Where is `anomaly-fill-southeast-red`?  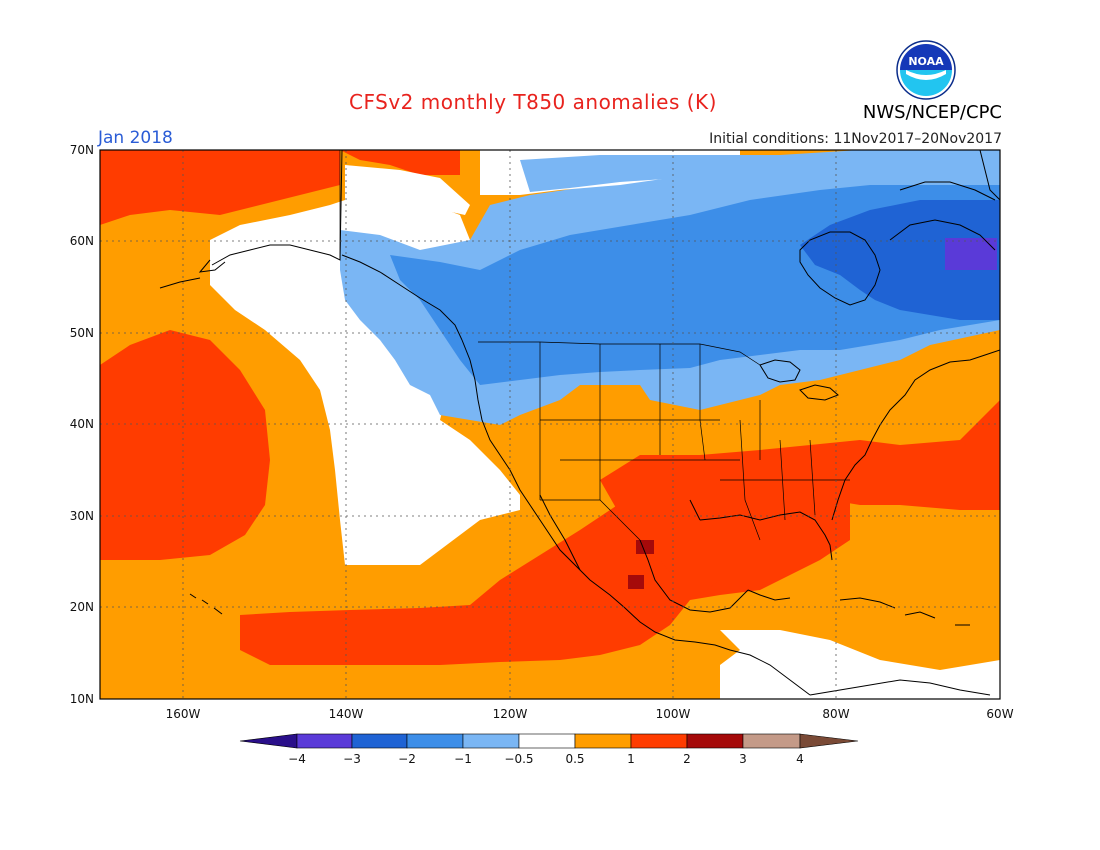 anomaly-fill-southeast-red is located at coordinates (800, 497).